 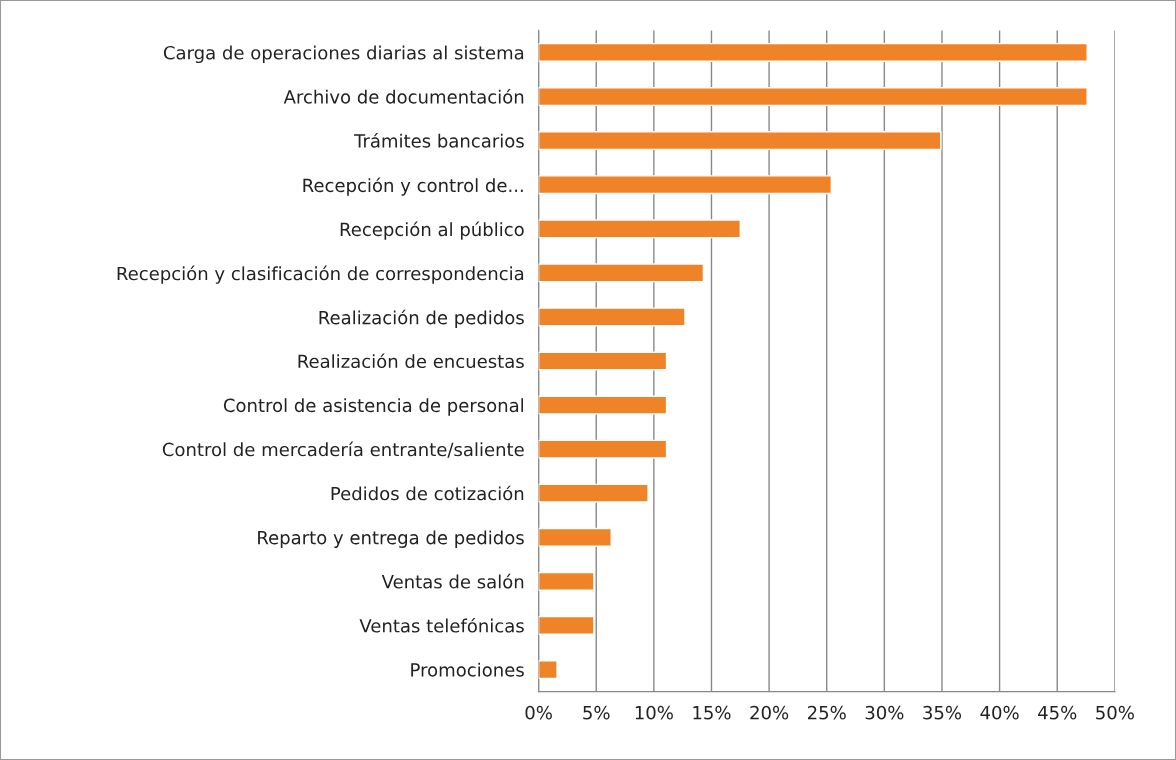 What do you see at coordinates (427, 493) in the screenshot?
I see `y-tick-label: Pedidos de cotización` at bounding box center [427, 493].